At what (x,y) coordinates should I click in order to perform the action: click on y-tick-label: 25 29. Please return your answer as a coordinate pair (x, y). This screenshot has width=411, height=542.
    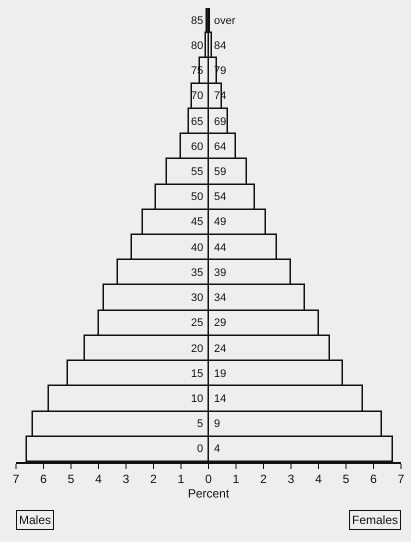
    Looking at the image, I should click on (208, 323).